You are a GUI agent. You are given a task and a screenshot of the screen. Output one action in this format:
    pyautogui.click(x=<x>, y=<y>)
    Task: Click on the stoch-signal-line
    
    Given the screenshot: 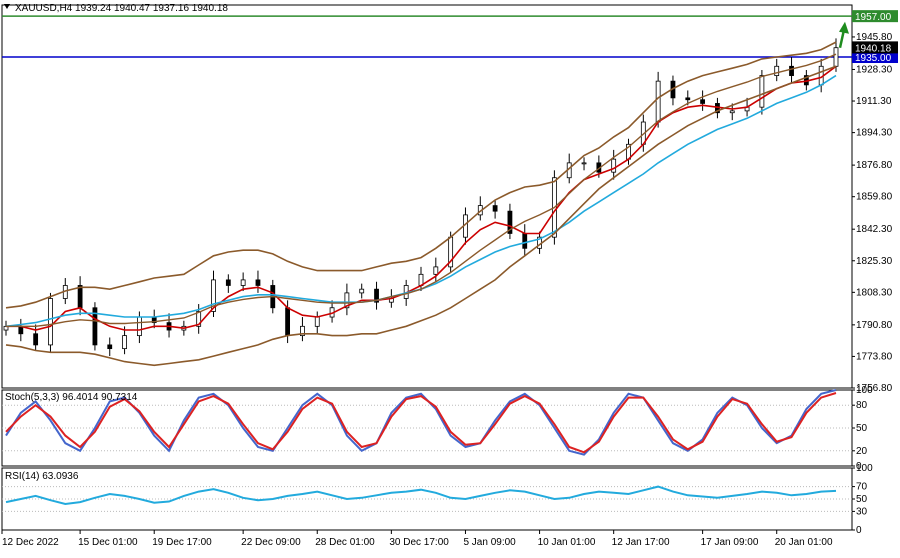 What is the action you would take?
    pyautogui.click(x=421, y=423)
    